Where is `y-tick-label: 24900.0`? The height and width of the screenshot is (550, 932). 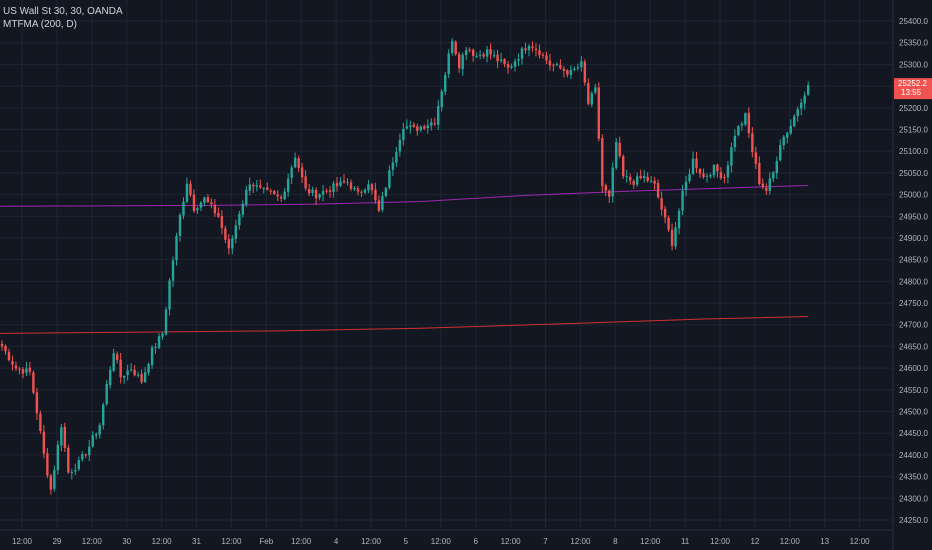
y-tick-label: 24900.0 is located at coordinates (913, 238).